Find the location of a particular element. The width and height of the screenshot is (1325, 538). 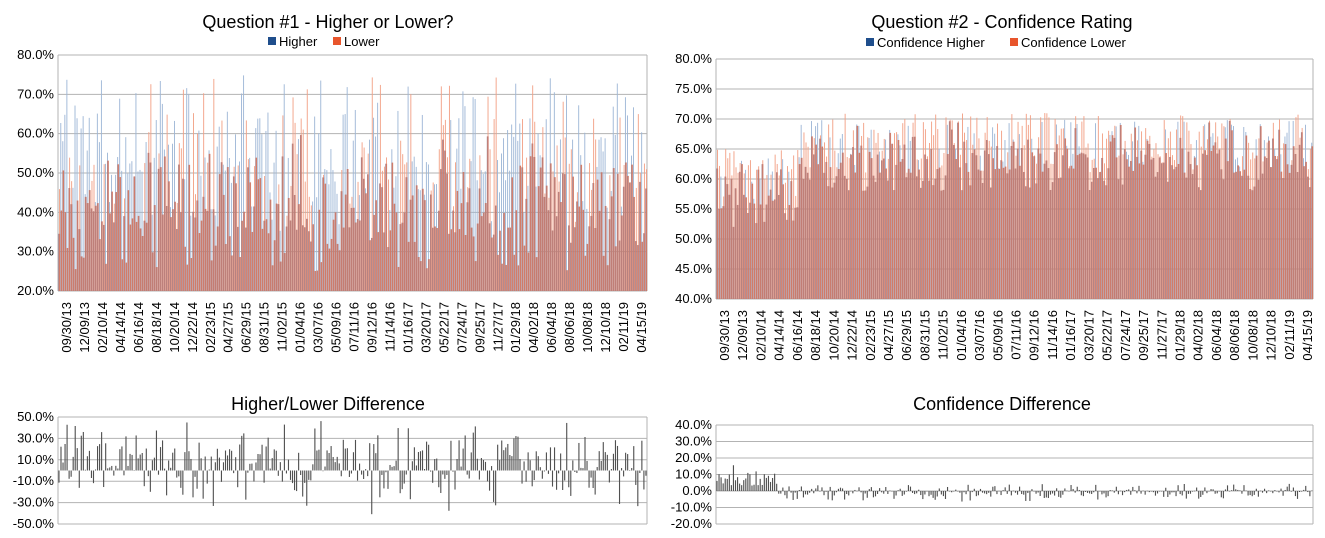

d1-plot-area: -50.0% -30.0% -10.0% 10.0% 30.0% 50.0% is located at coordinates (330, 470).